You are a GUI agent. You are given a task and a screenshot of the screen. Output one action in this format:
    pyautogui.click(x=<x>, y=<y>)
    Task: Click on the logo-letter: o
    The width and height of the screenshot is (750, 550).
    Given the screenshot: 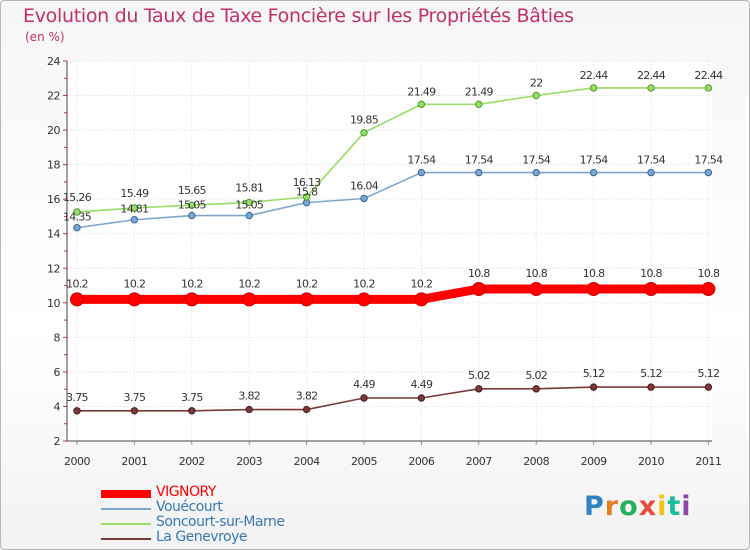 What is the action you would take?
    pyautogui.click(x=629, y=506)
    